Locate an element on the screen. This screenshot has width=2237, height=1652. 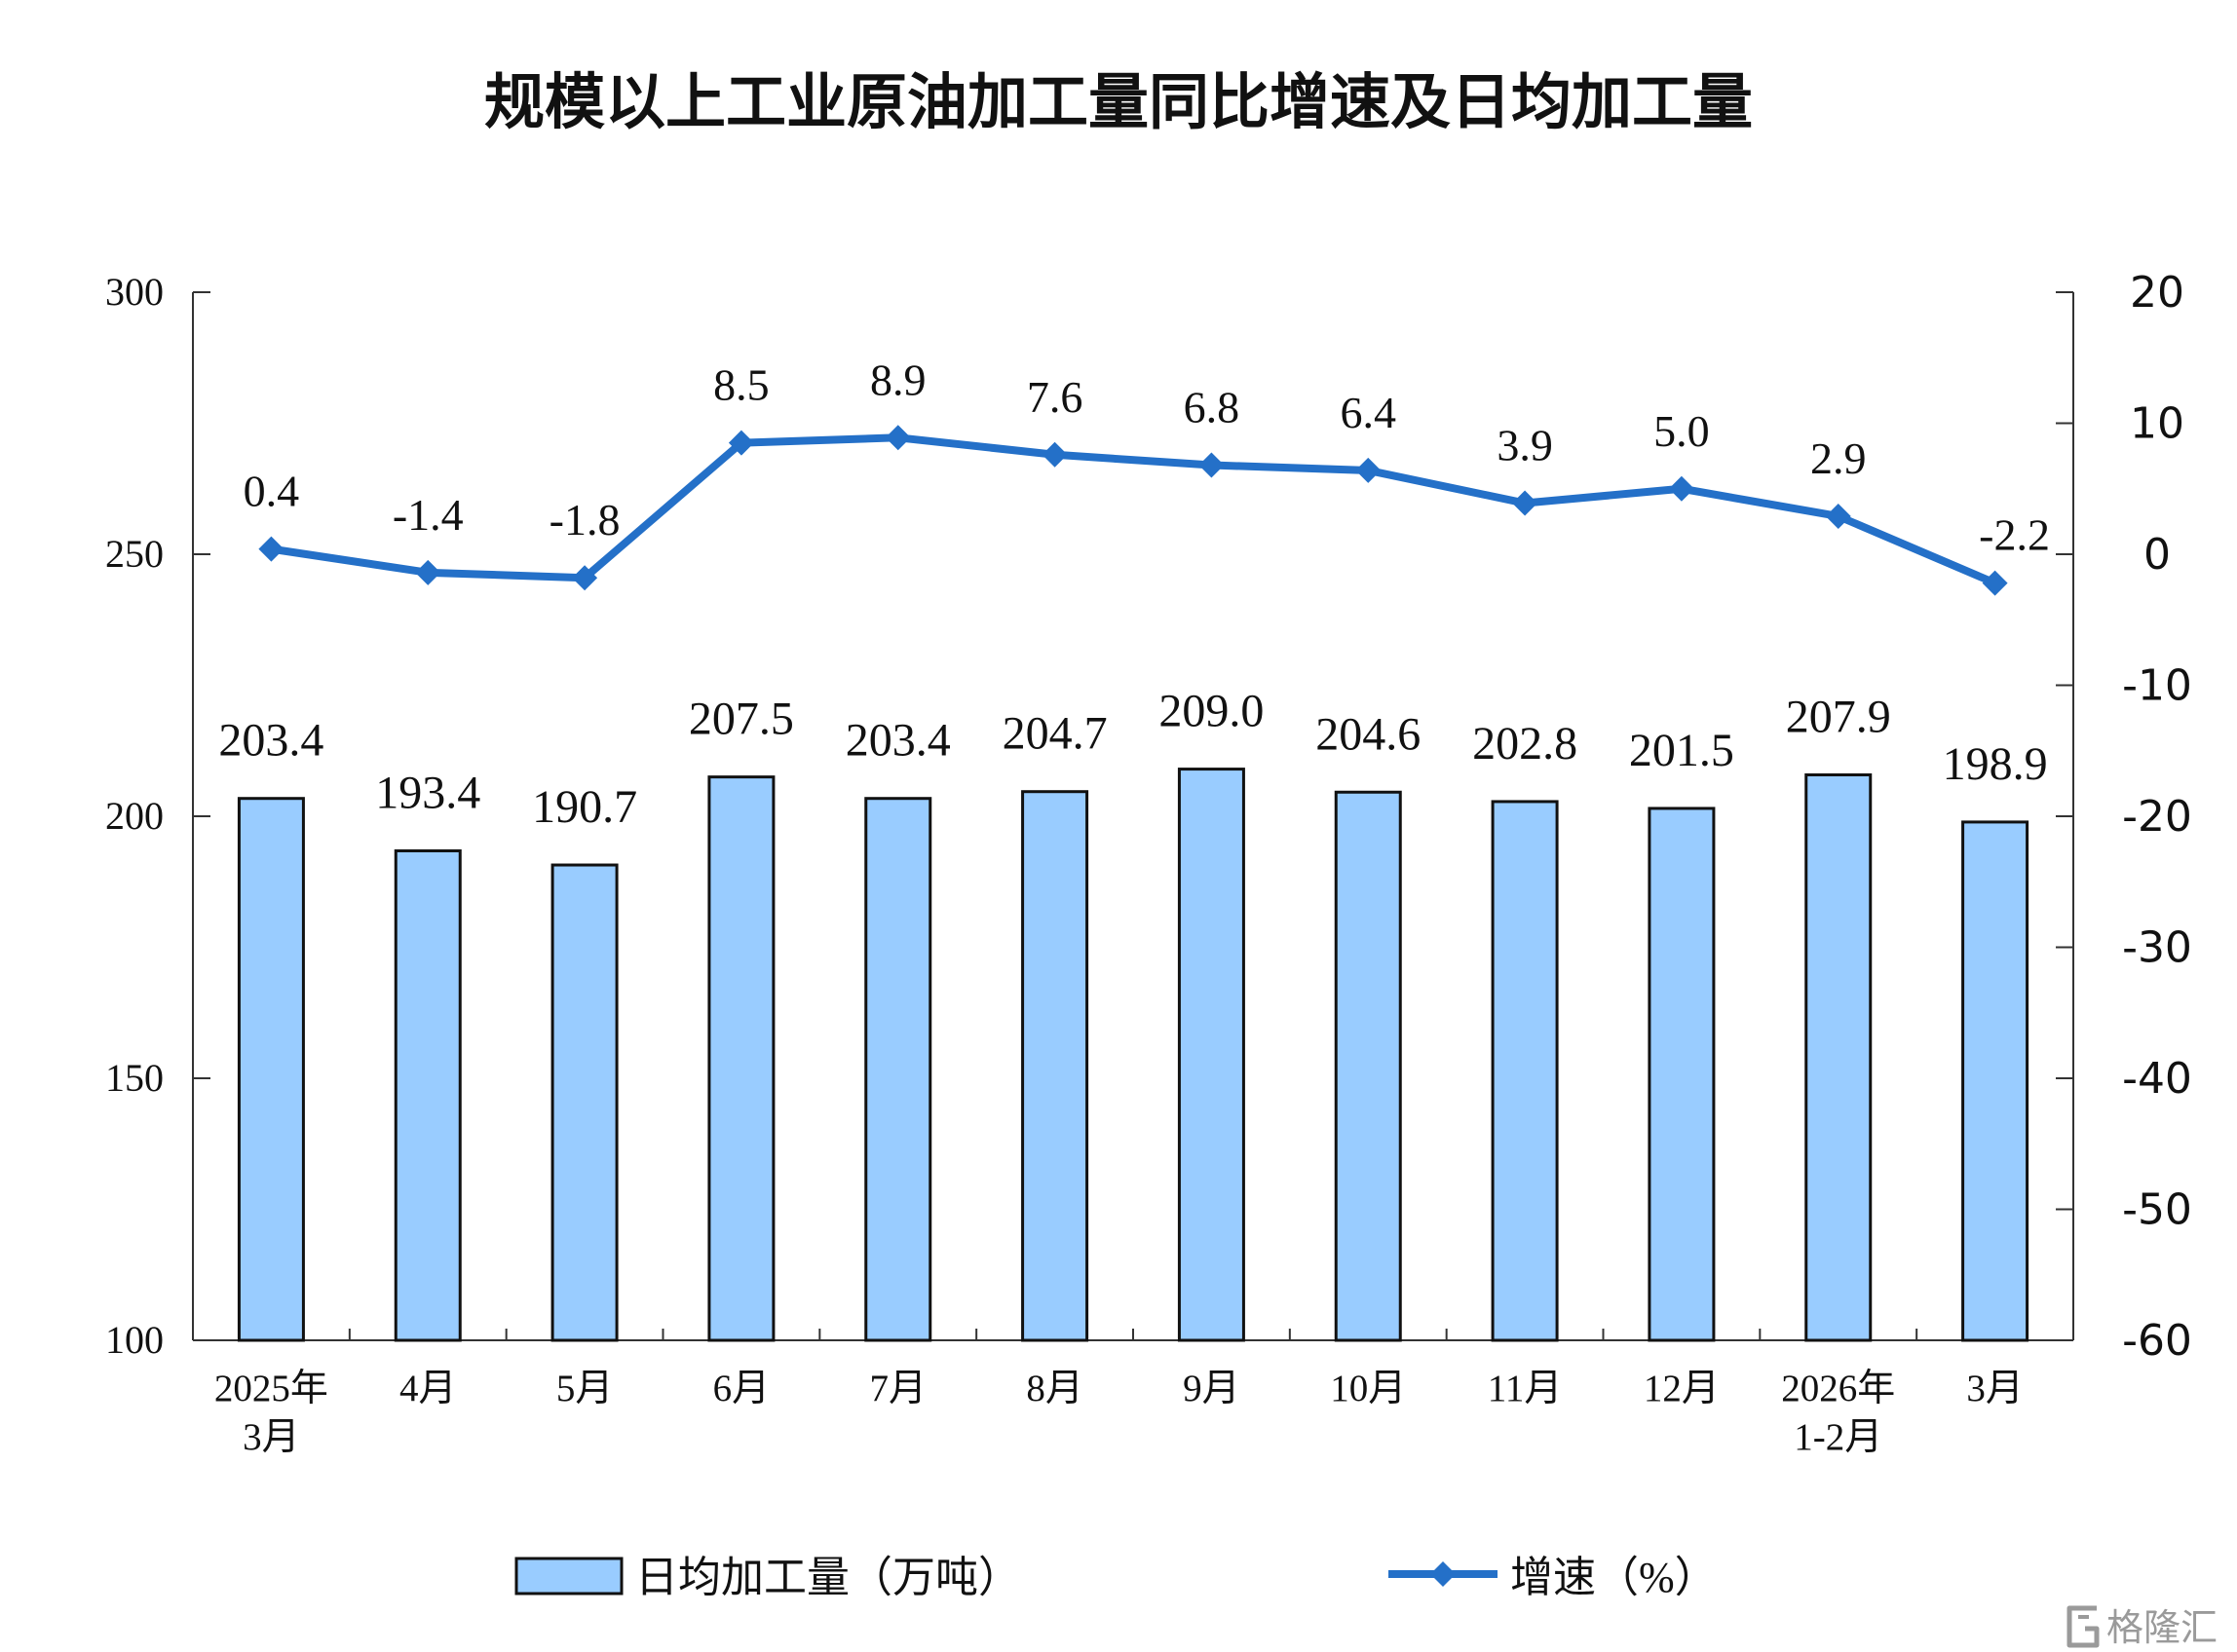
bar-value-label: 207.5 is located at coordinates (741, 720).